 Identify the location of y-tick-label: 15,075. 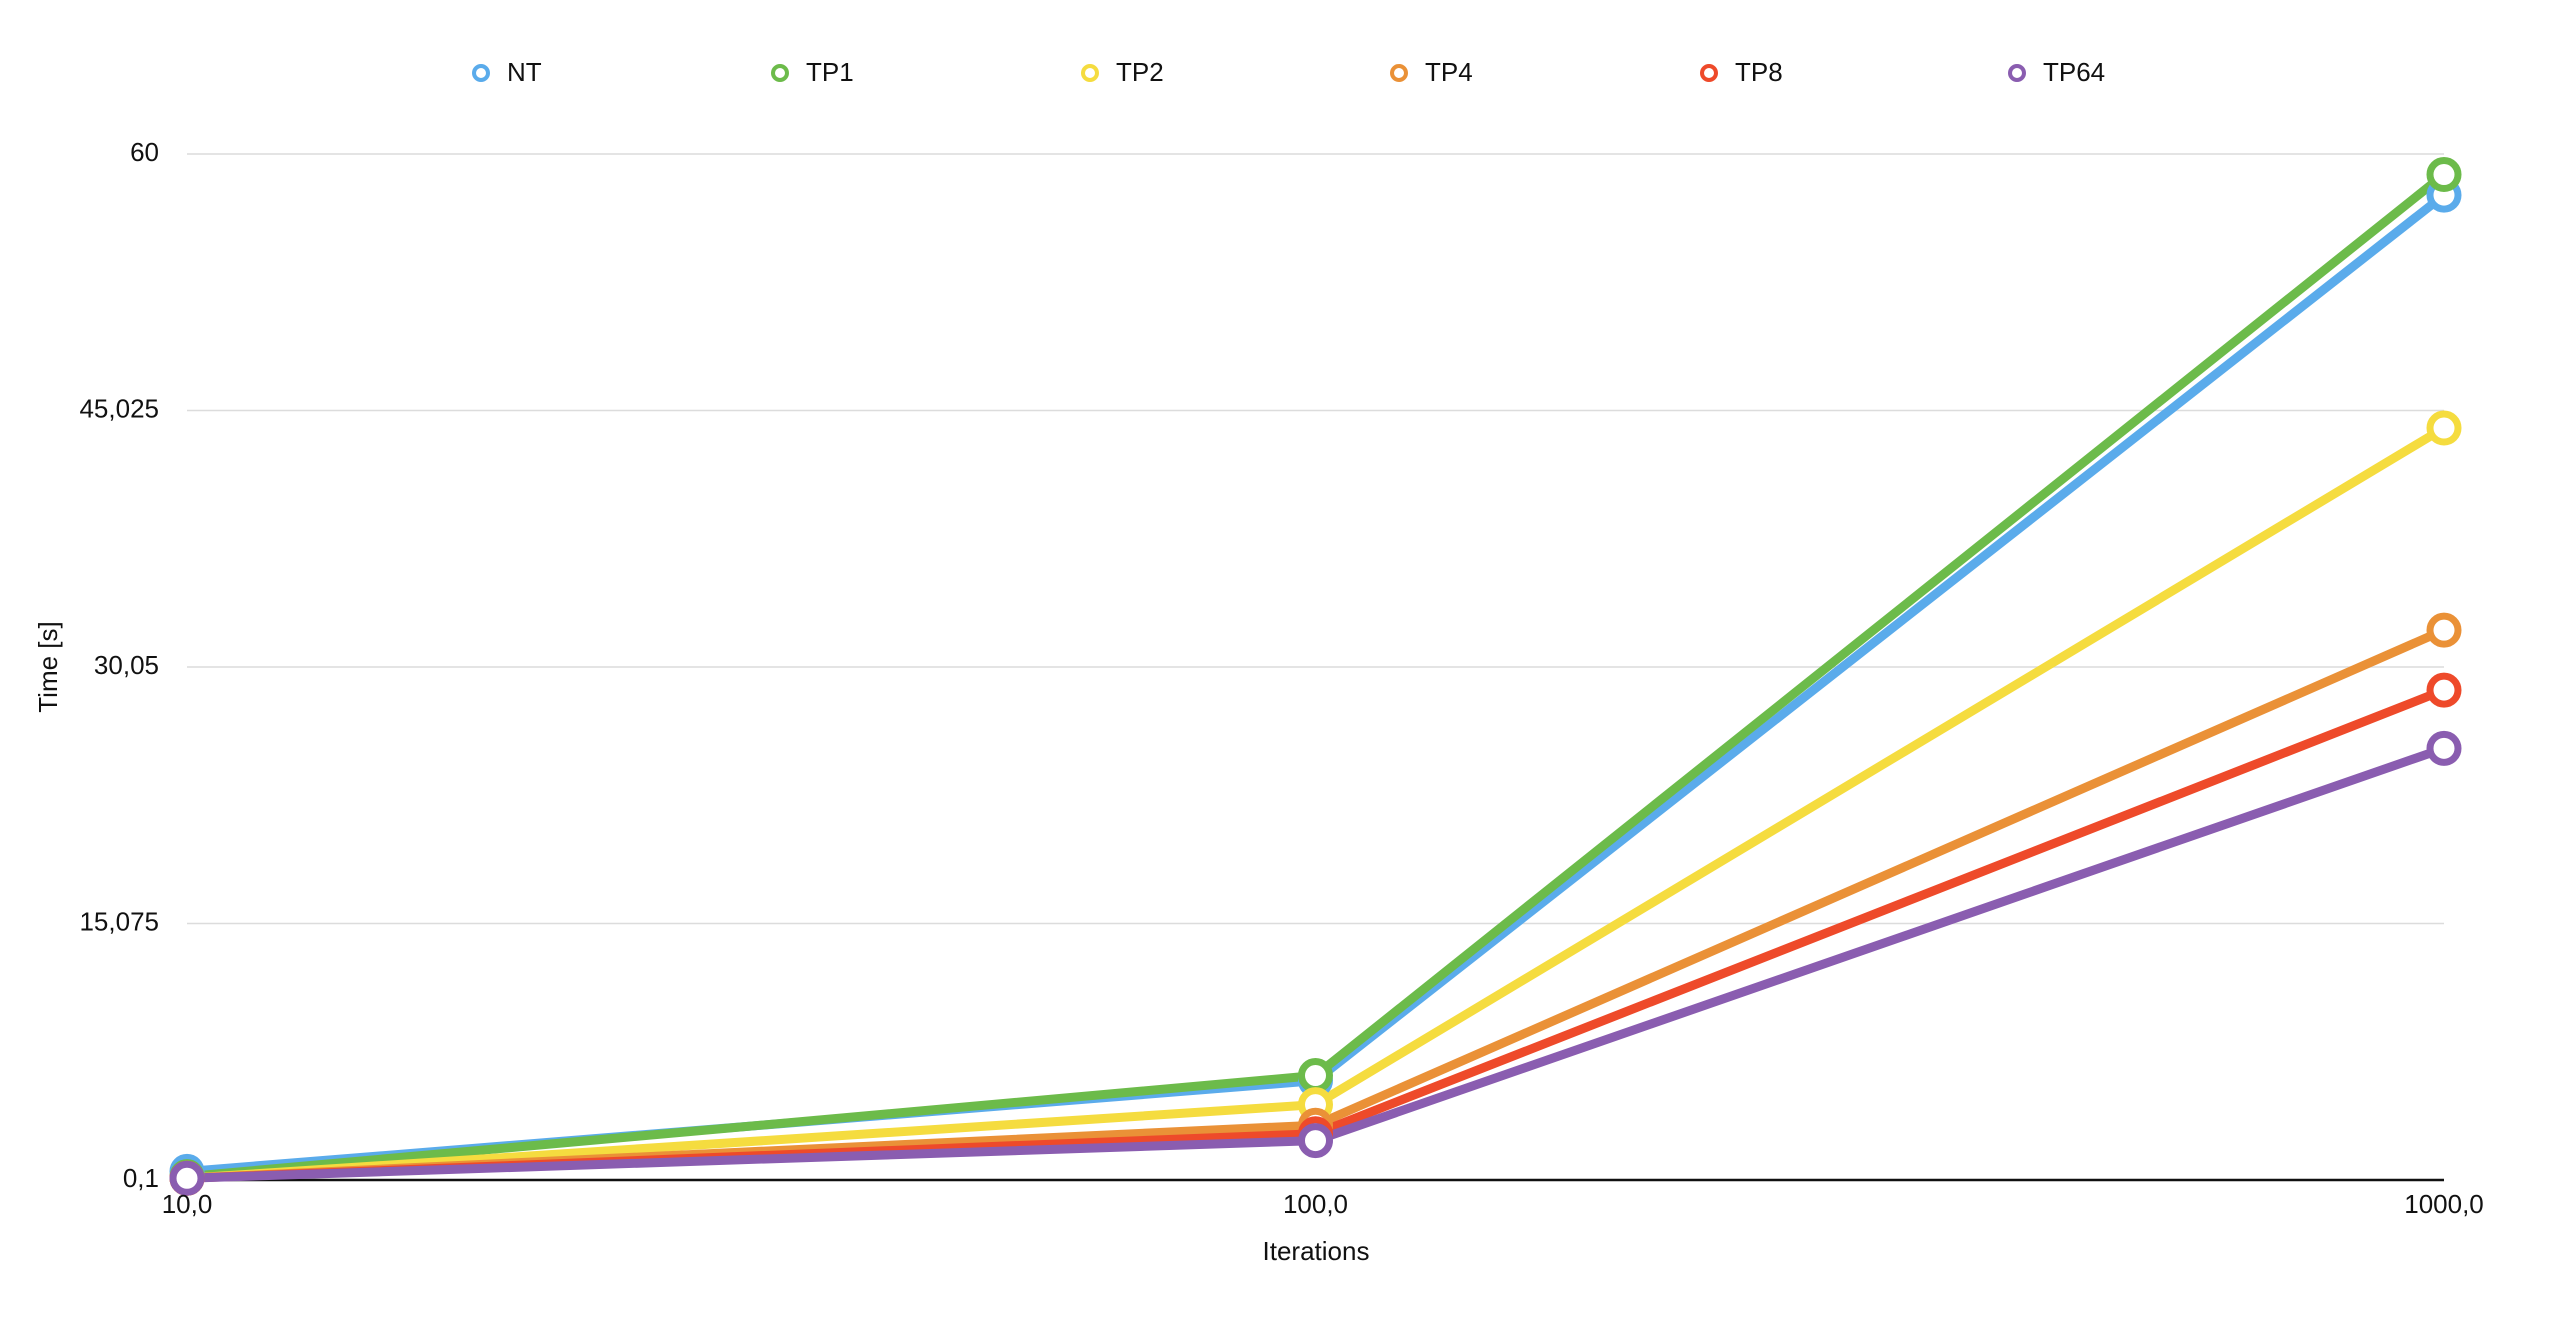
(119, 921).